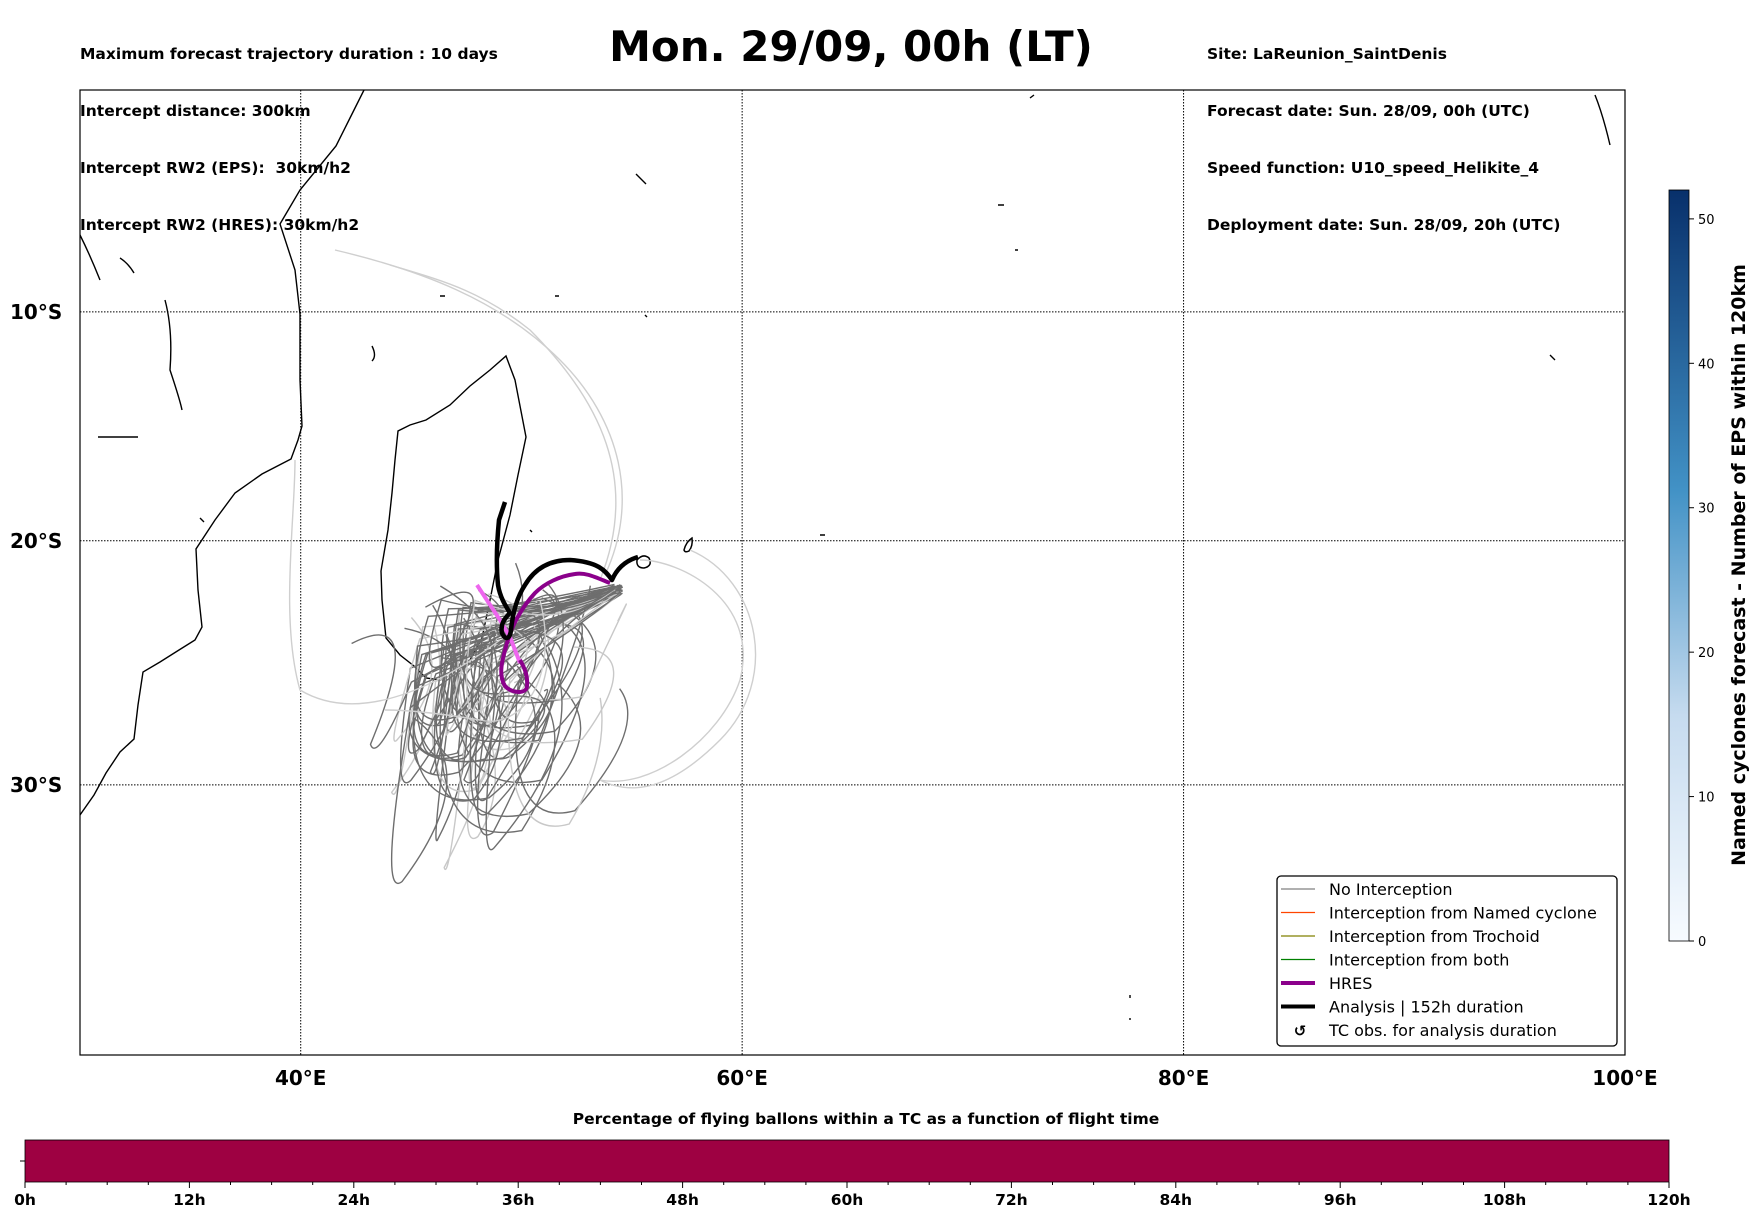  Describe the element at coordinates (189, 1200) in the screenshot. I see `bar-tick-label: 12h` at that location.